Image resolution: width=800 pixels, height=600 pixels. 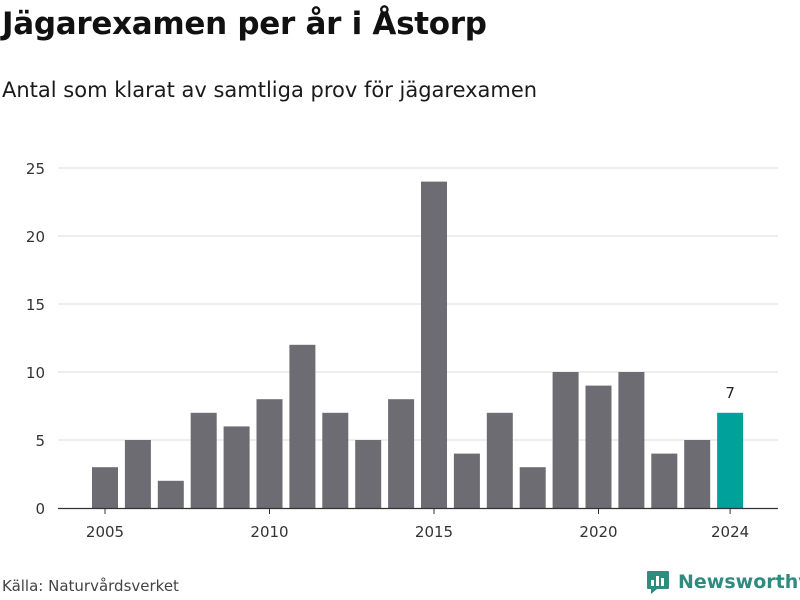 I want to click on bar-2021, so click(x=631, y=440).